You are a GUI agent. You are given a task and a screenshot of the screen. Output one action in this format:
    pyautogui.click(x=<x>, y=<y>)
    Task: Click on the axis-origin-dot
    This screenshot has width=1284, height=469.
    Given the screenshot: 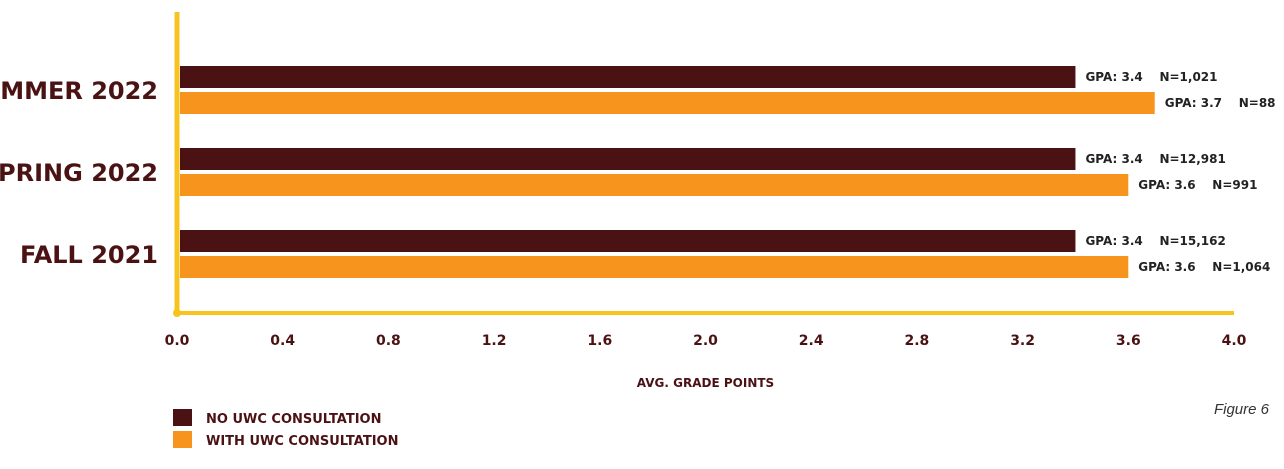 What is the action you would take?
    pyautogui.click(x=177, y=313)
    